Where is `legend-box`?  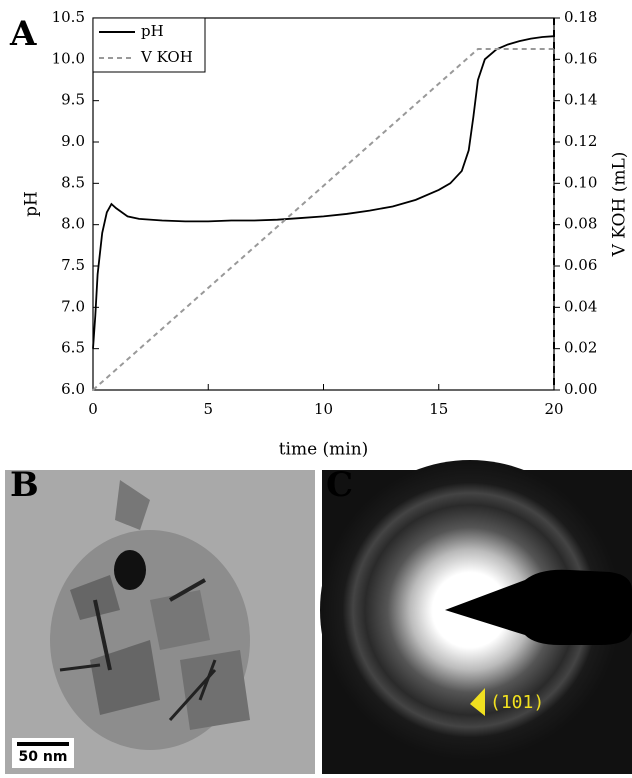 legend-box is located at coordinates (149, 45).